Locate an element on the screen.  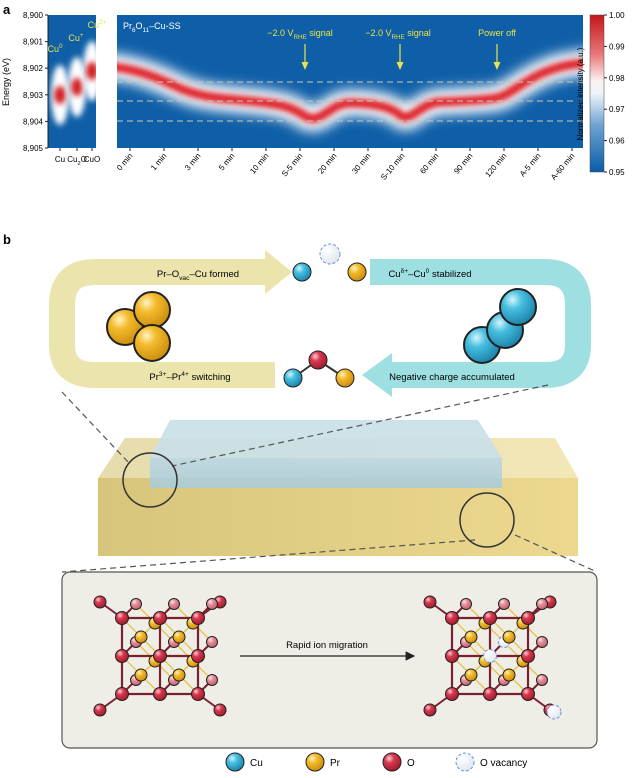
reference-spectra is located at coordinates (73, 83).